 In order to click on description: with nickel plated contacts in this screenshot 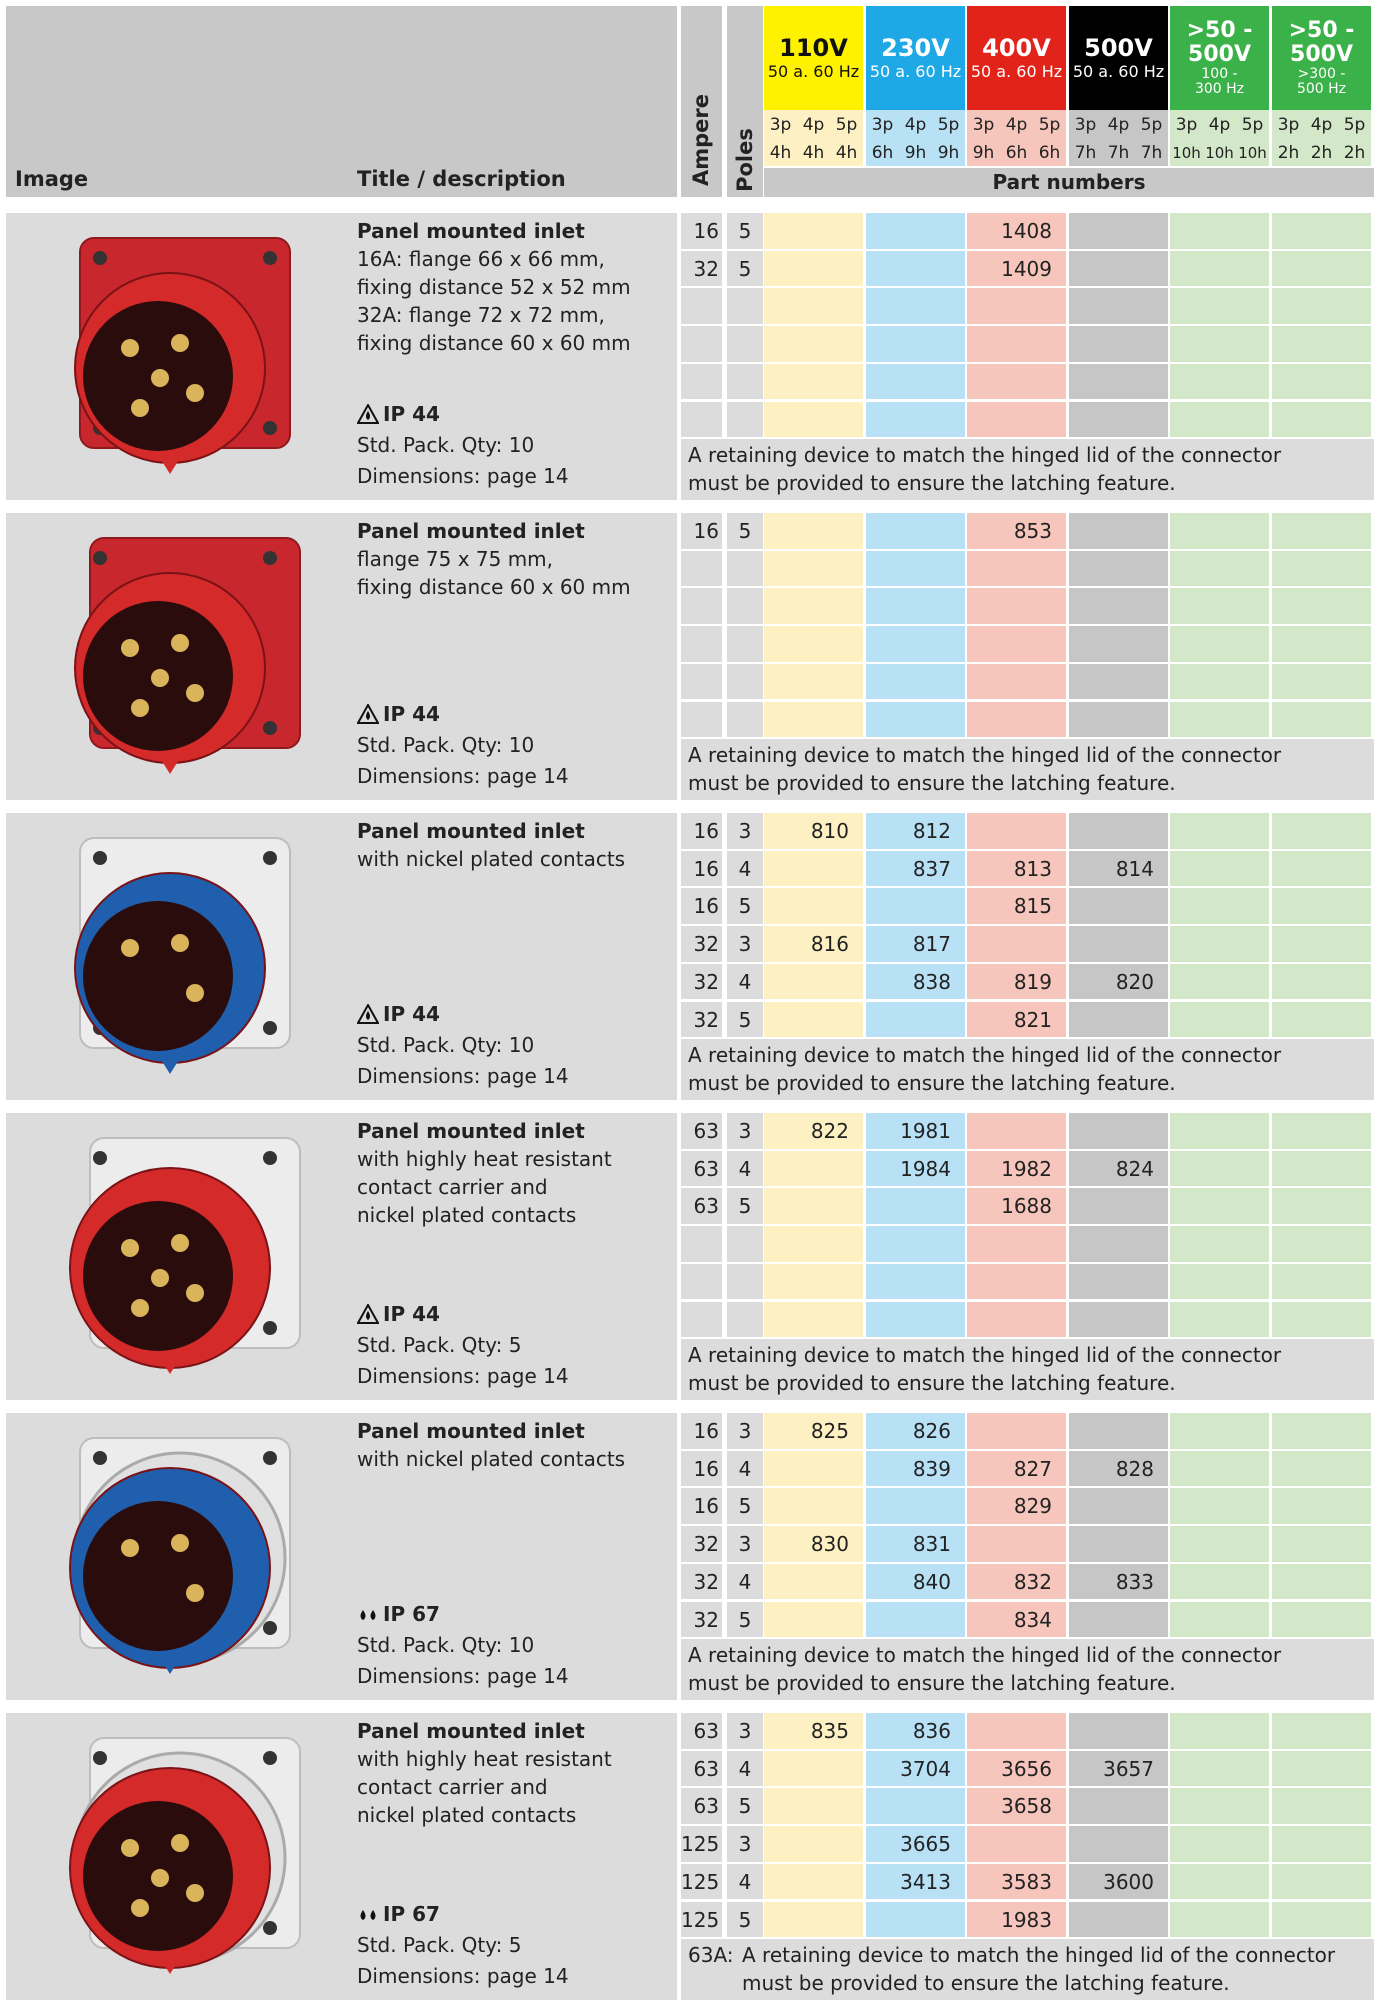, I will do `click(491, 859)`.